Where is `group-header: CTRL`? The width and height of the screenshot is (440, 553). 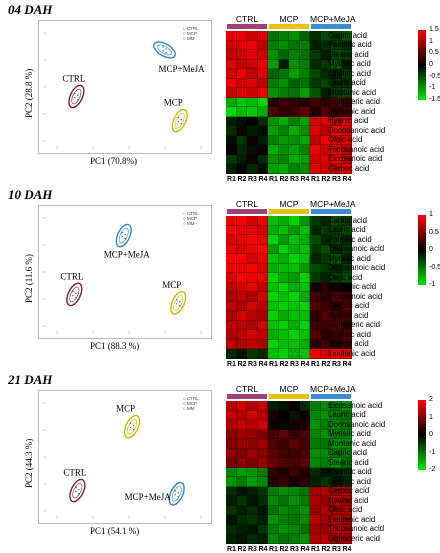
group-header: CTRL is located at coordinates (247, 19).